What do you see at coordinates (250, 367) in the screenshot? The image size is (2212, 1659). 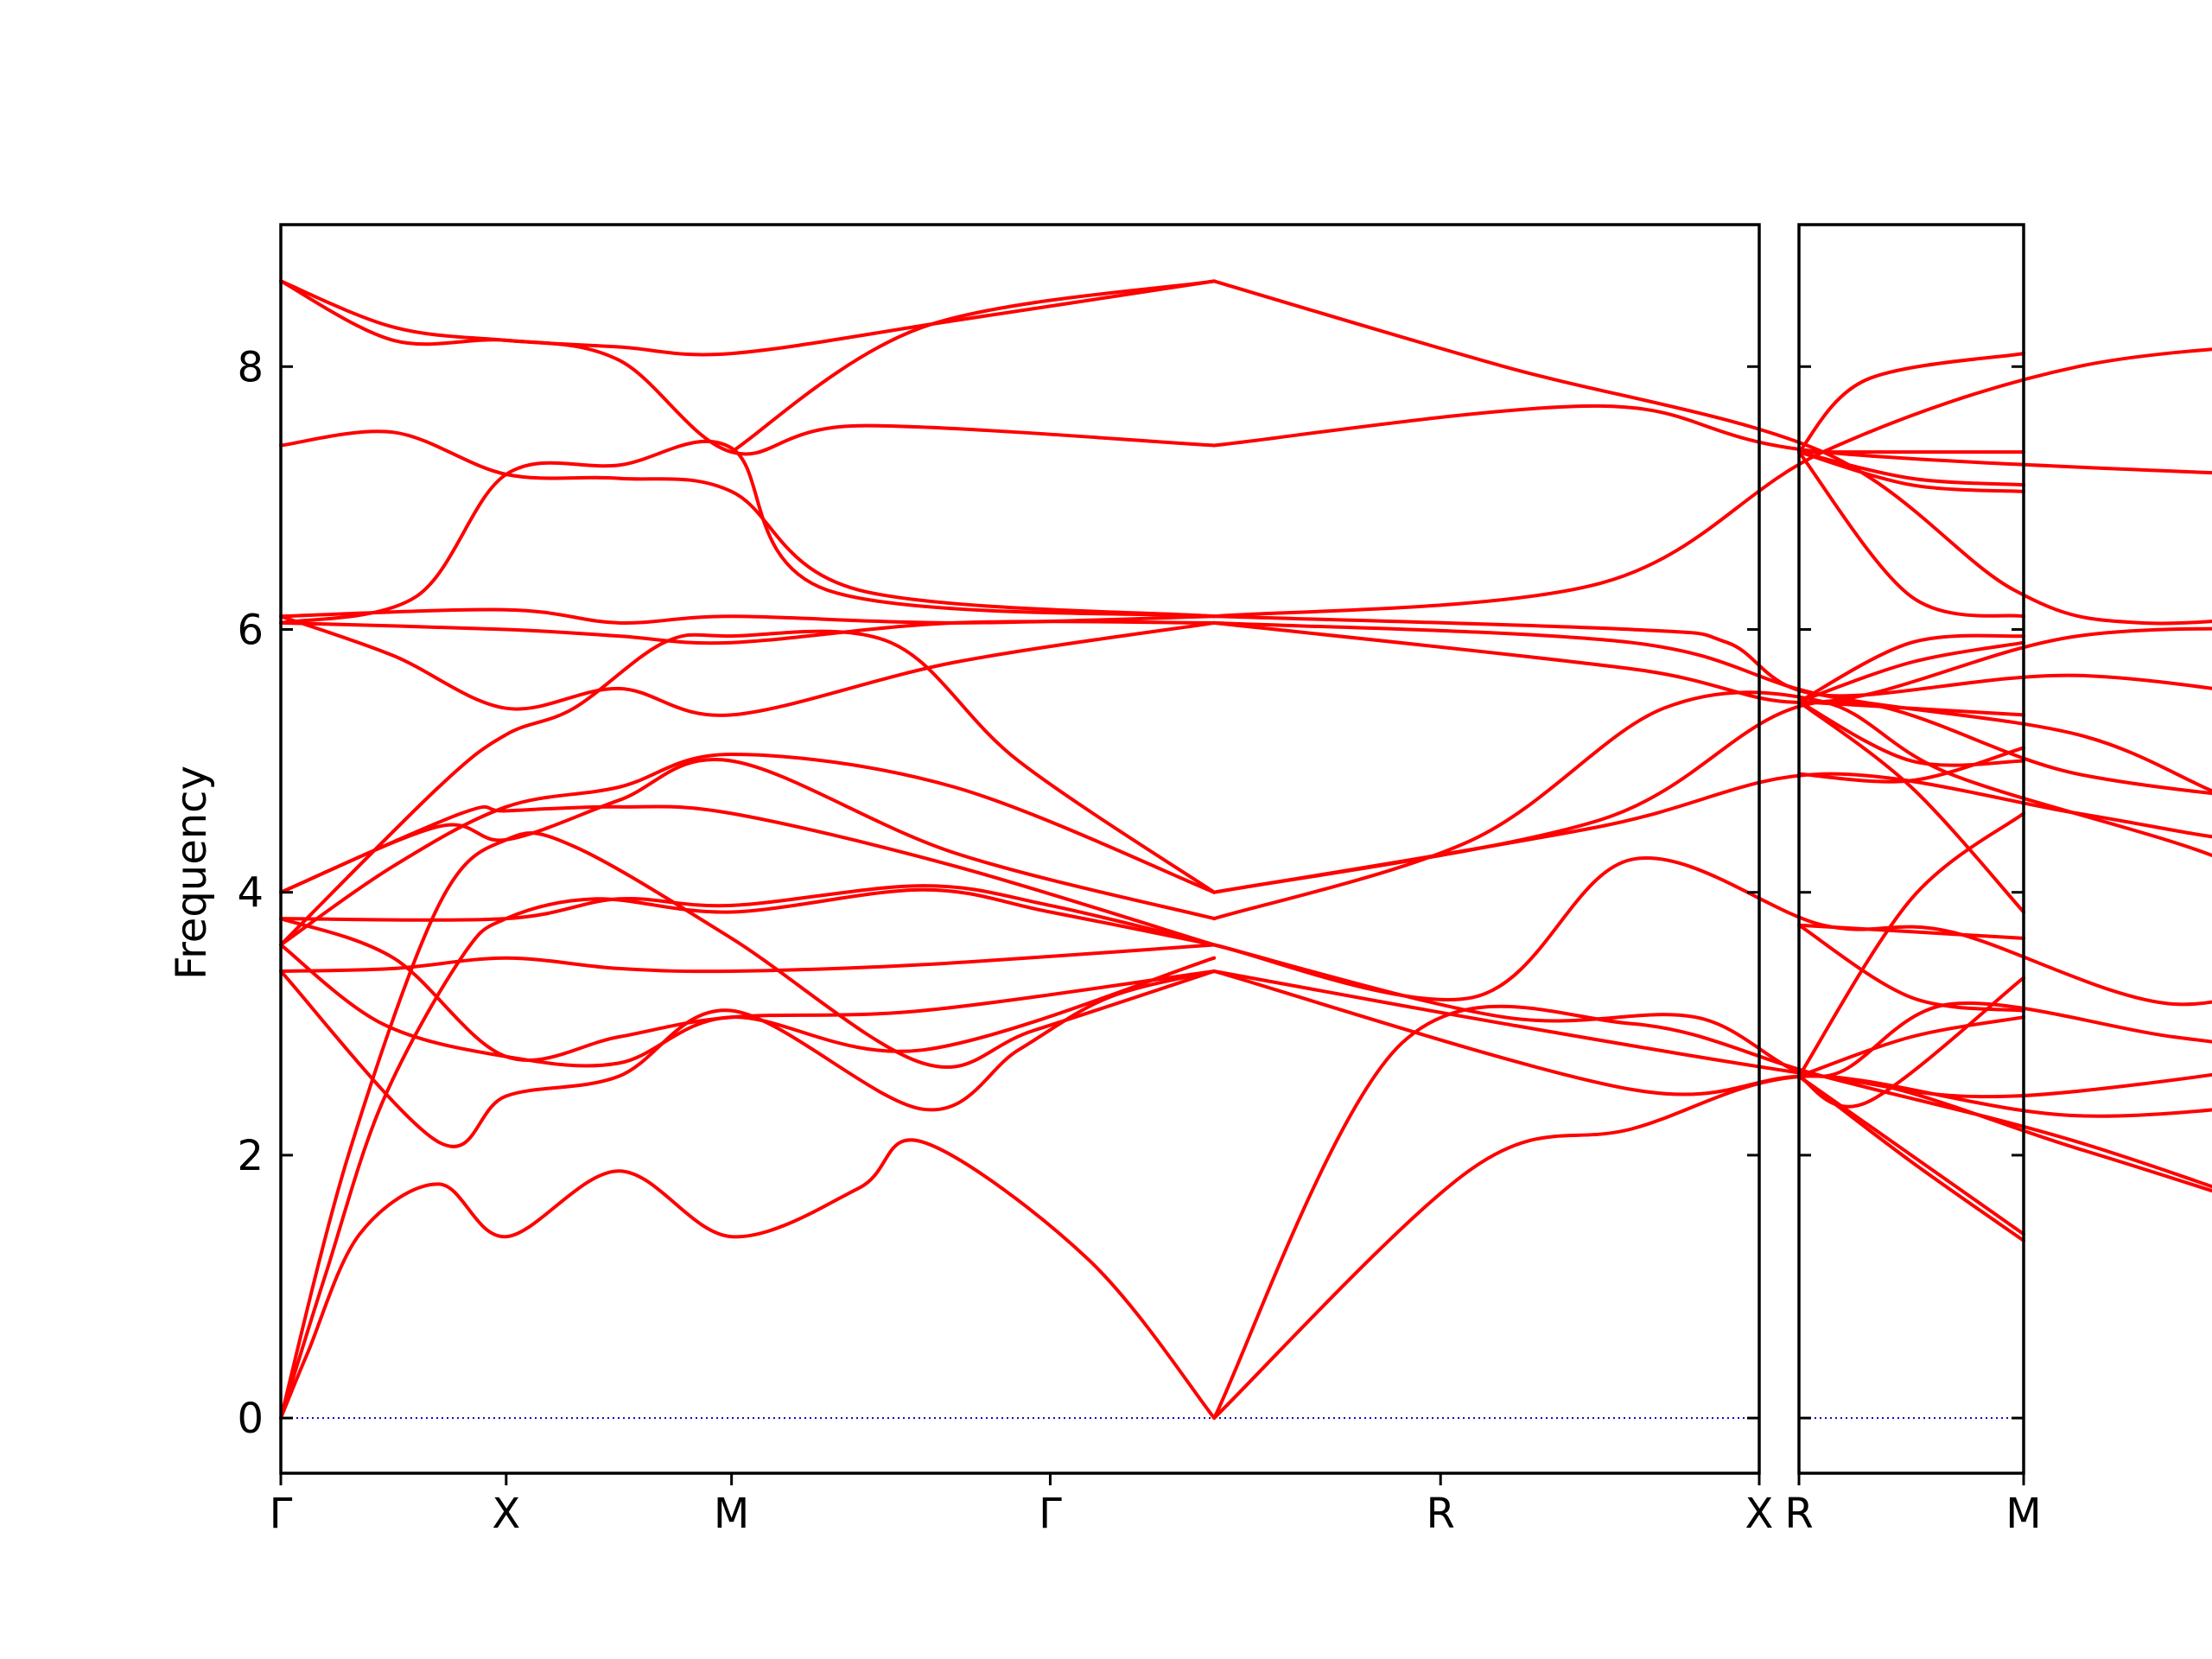 I see `y-tick-label: 8` at bounding box center [250, 367].